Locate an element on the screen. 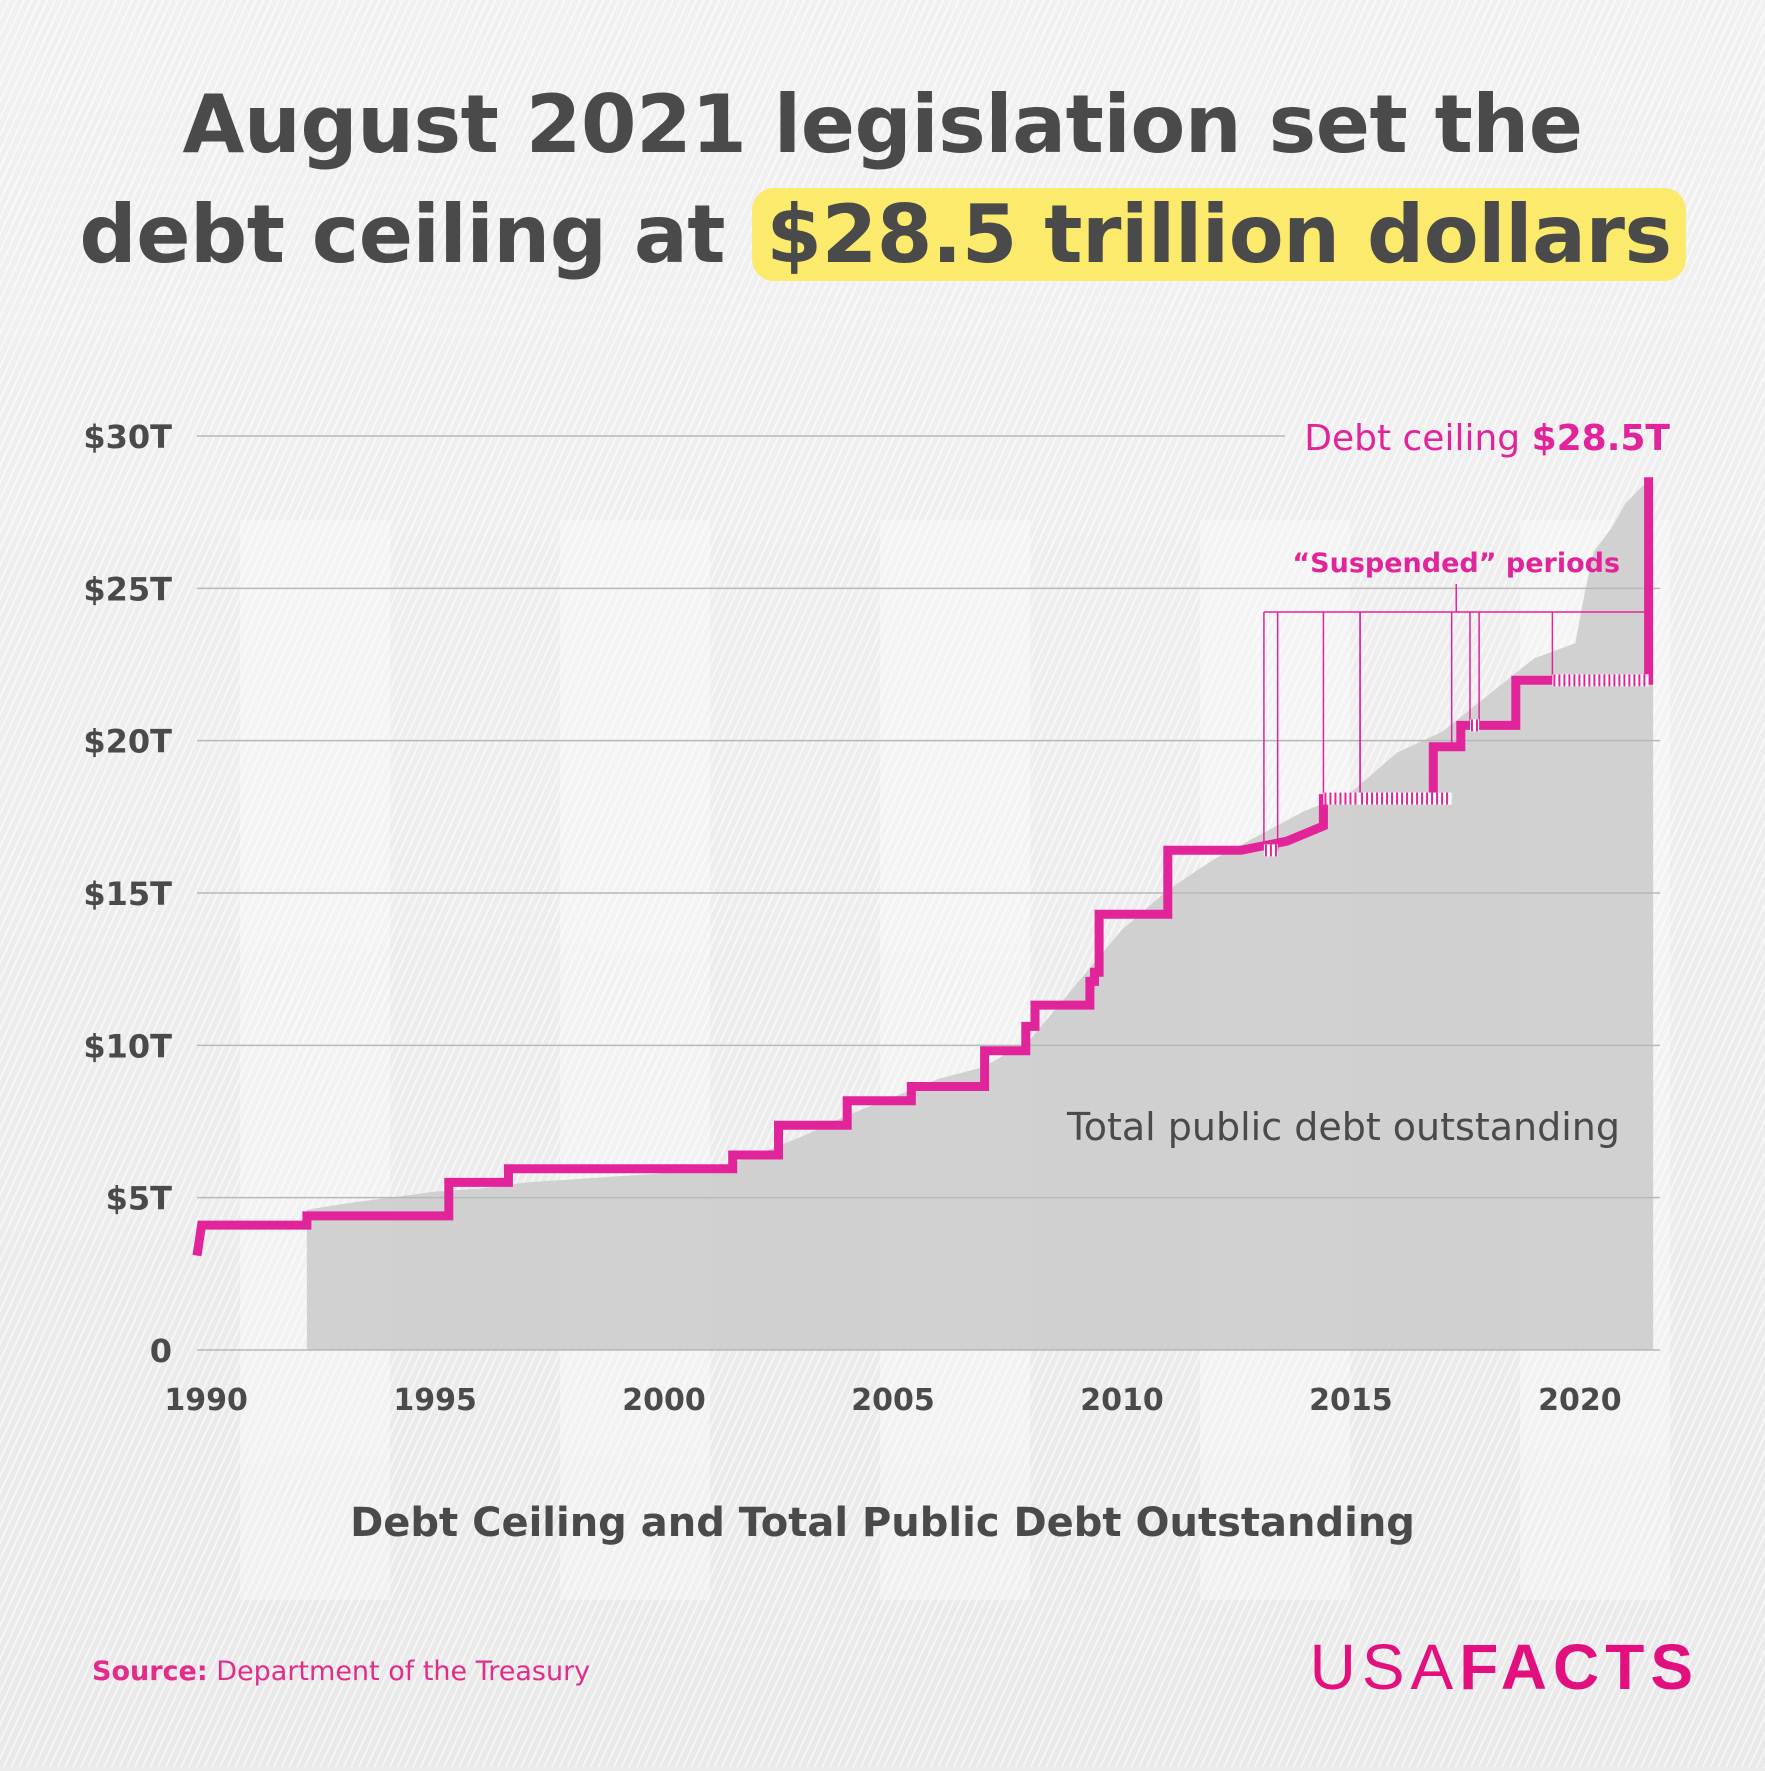 The height and width of the screenshot is (1771, 1765). y-tick-label: $20T is located at coordinates (127, 742).